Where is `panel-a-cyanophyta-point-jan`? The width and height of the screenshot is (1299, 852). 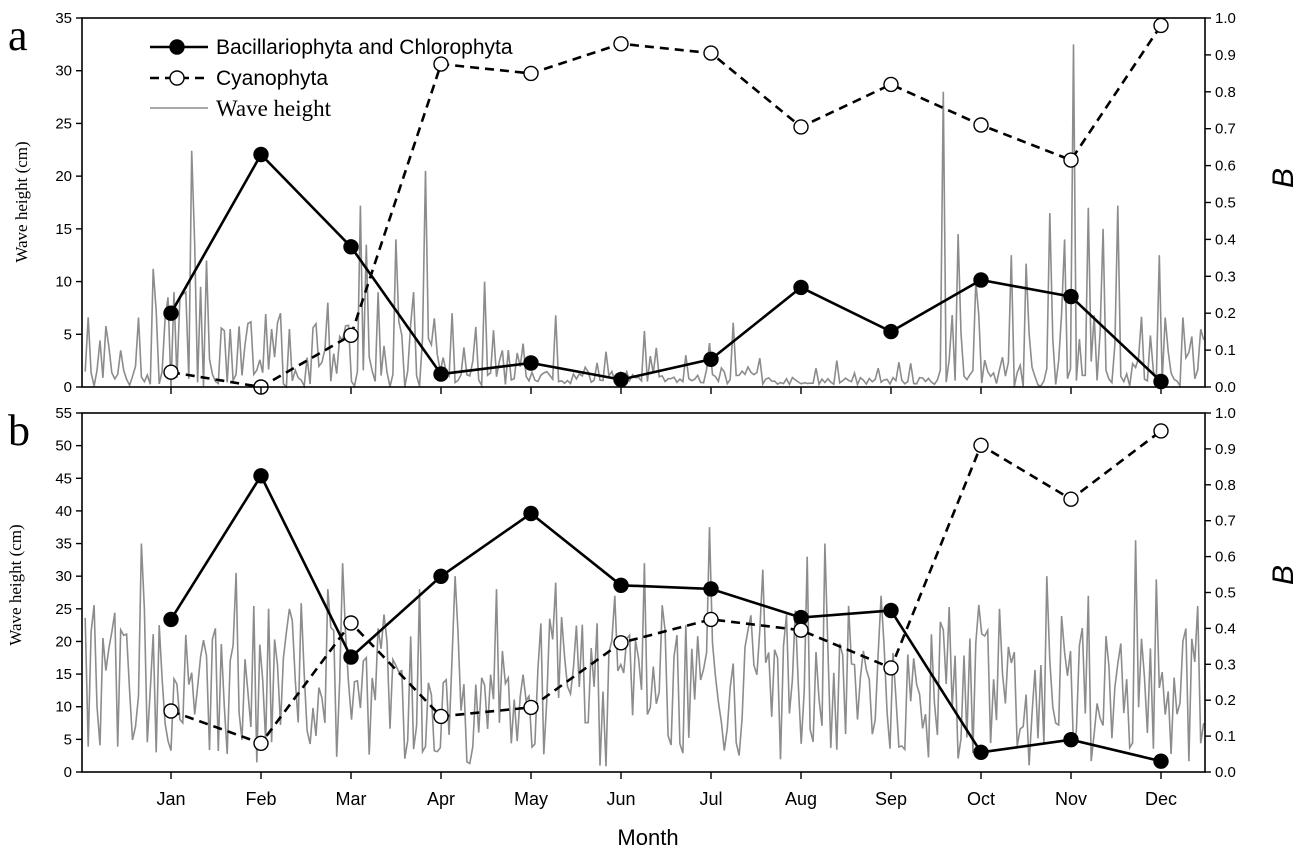
panel-a-cyanophyta-point-jan is located at coordinates (171, 372).